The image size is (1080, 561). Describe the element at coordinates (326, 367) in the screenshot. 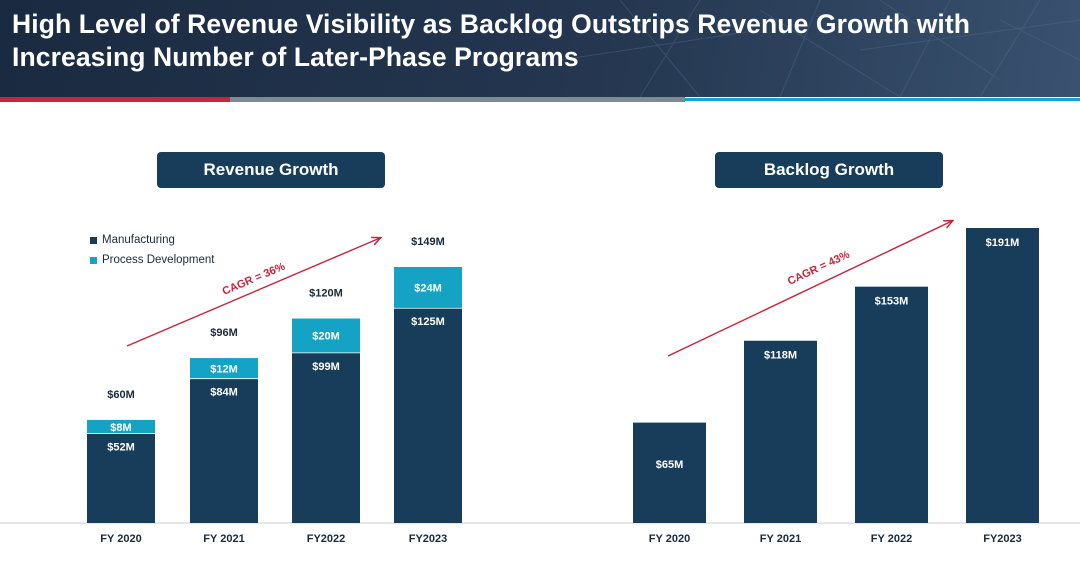

I see `revenue-label-manufacturing-fy2022: $99M` at that location.